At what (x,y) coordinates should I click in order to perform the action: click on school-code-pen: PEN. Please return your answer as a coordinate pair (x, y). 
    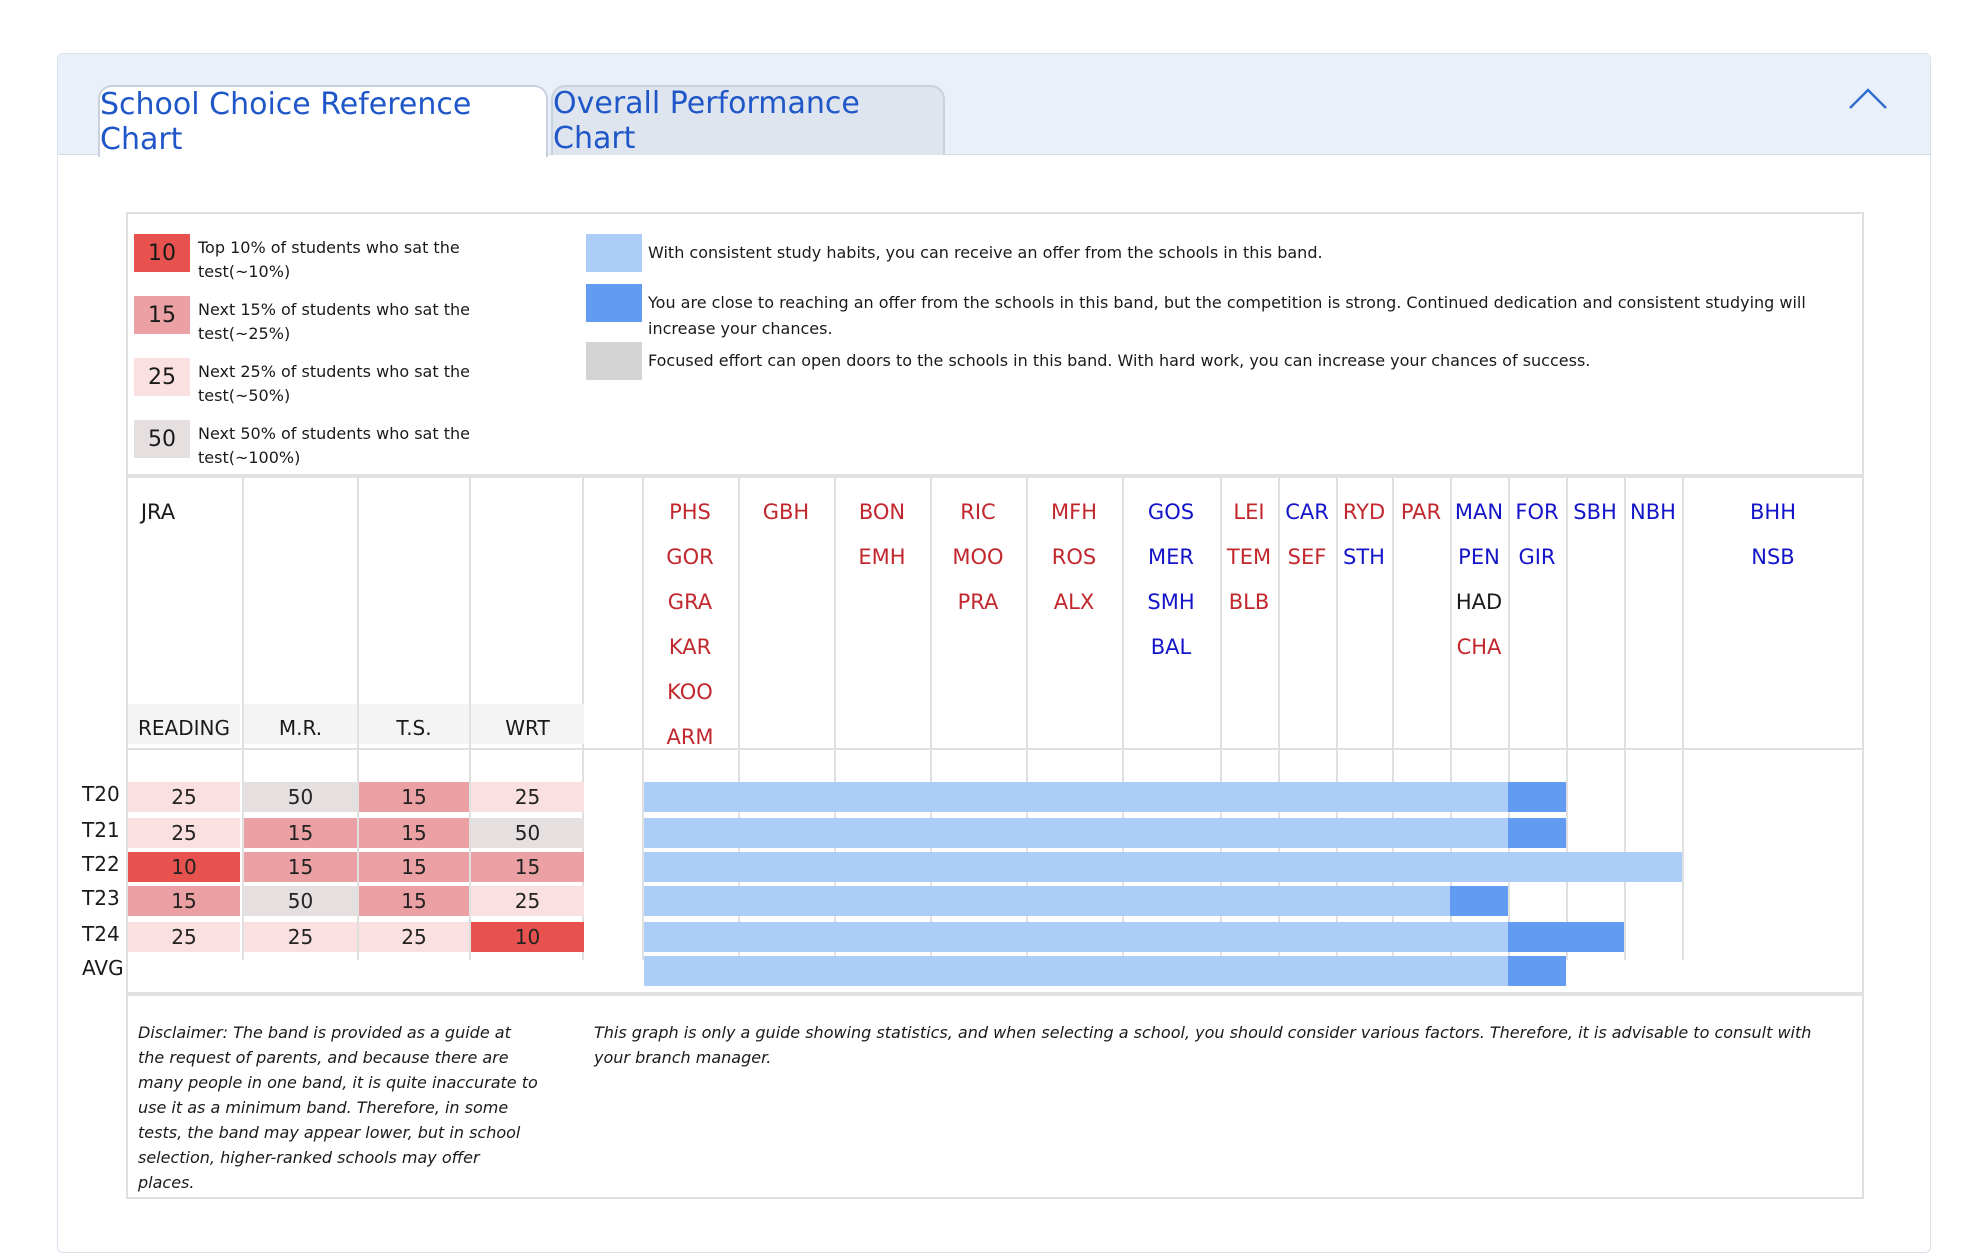
    Looking at the image, I should click on (1479, 557).